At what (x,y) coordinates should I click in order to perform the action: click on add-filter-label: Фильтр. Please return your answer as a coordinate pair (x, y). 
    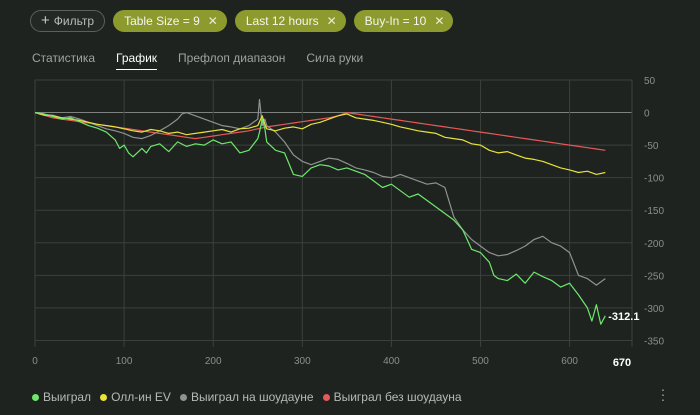
    Looking at the image, I should click on (74, 21).